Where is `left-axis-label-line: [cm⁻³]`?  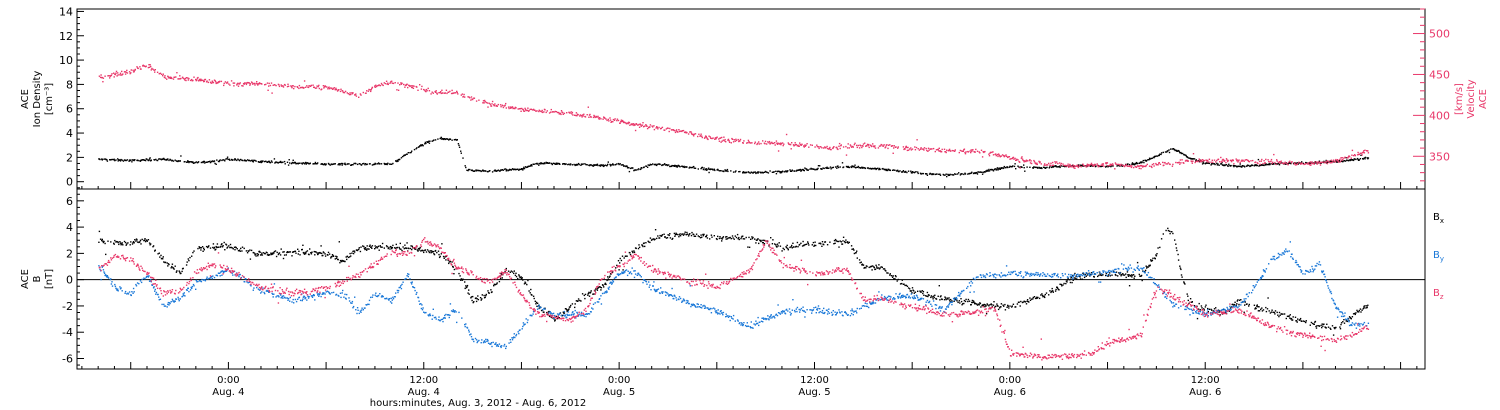
left-axis-label-line: [cm⁻³] is located at coordinates (49, 99).